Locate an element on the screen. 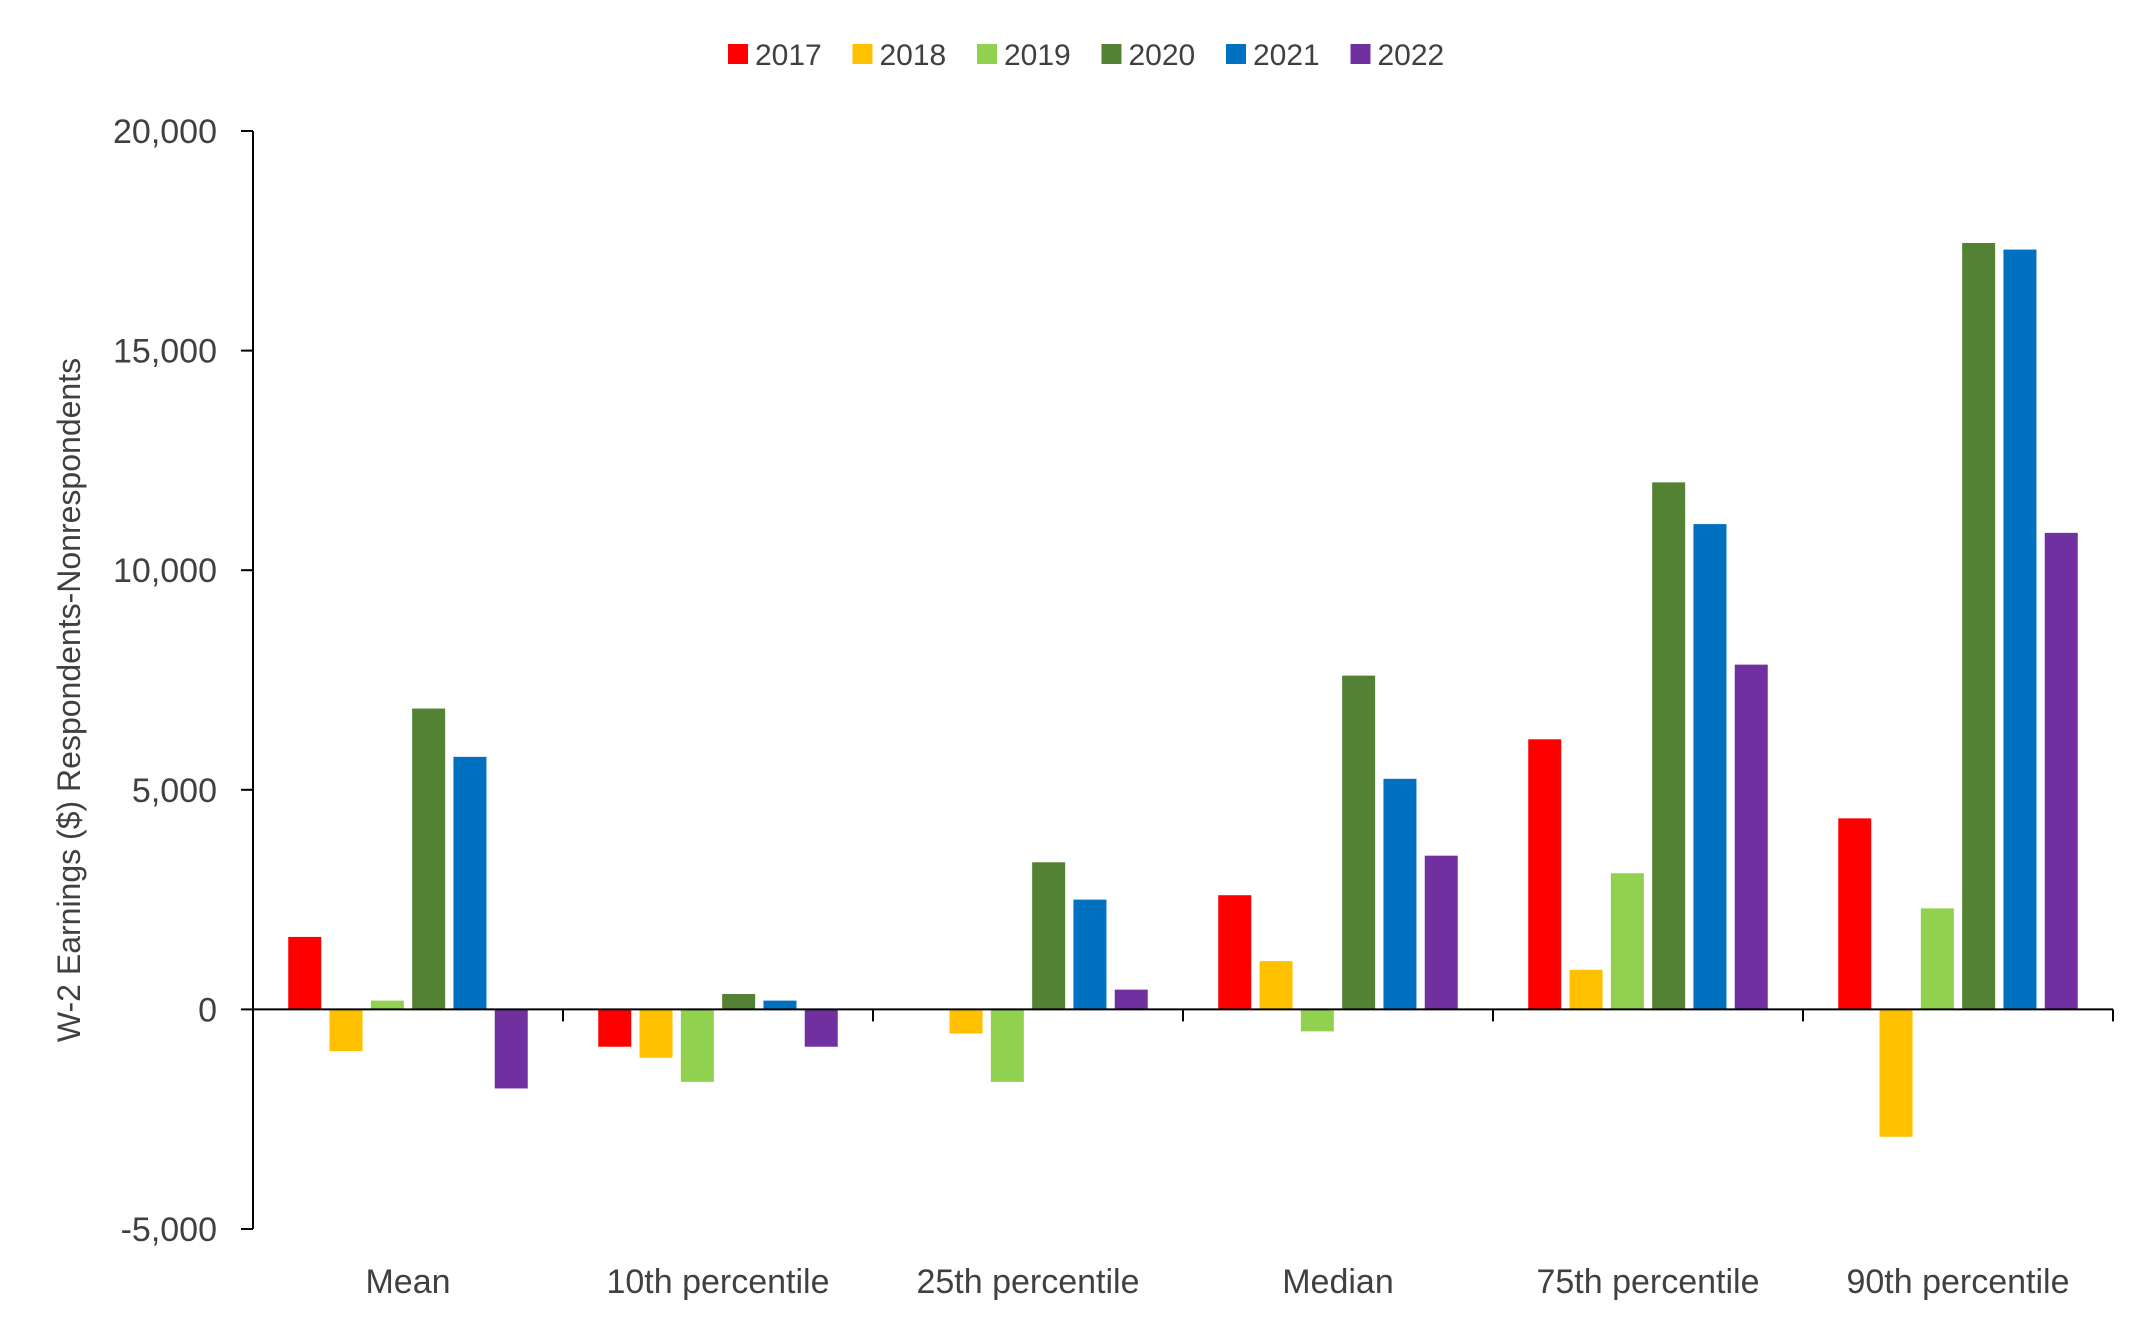  category-label: 75th percentile is located at coordinates (1647, 1282).